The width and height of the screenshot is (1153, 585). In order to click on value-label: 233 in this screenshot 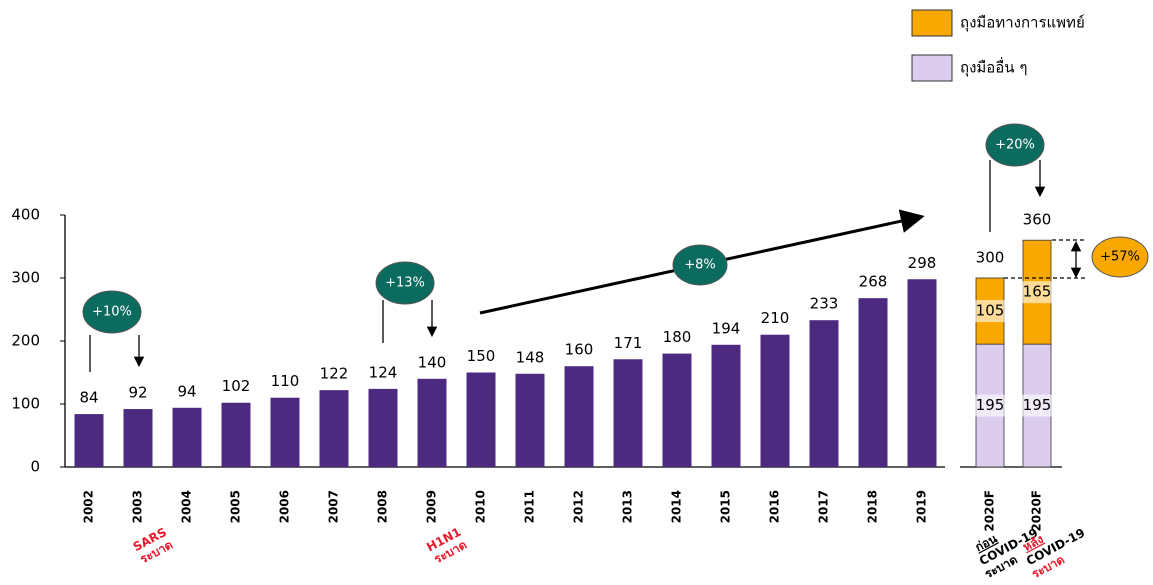, I will do `click(824, 304)`.